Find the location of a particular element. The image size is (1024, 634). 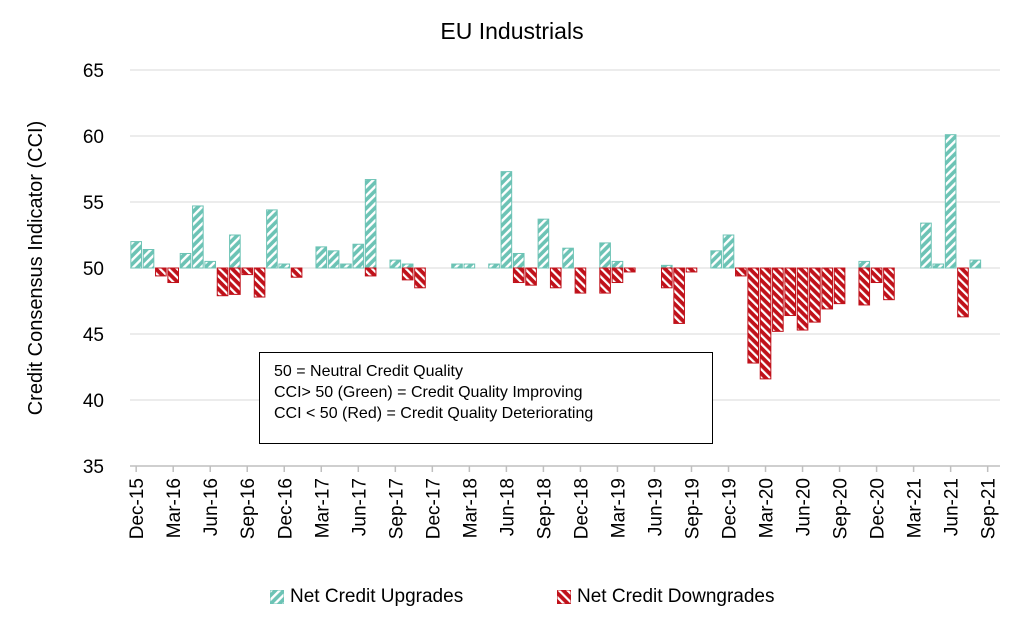

x-tick-label: Dec-16 is located at coordinates (285, 508).